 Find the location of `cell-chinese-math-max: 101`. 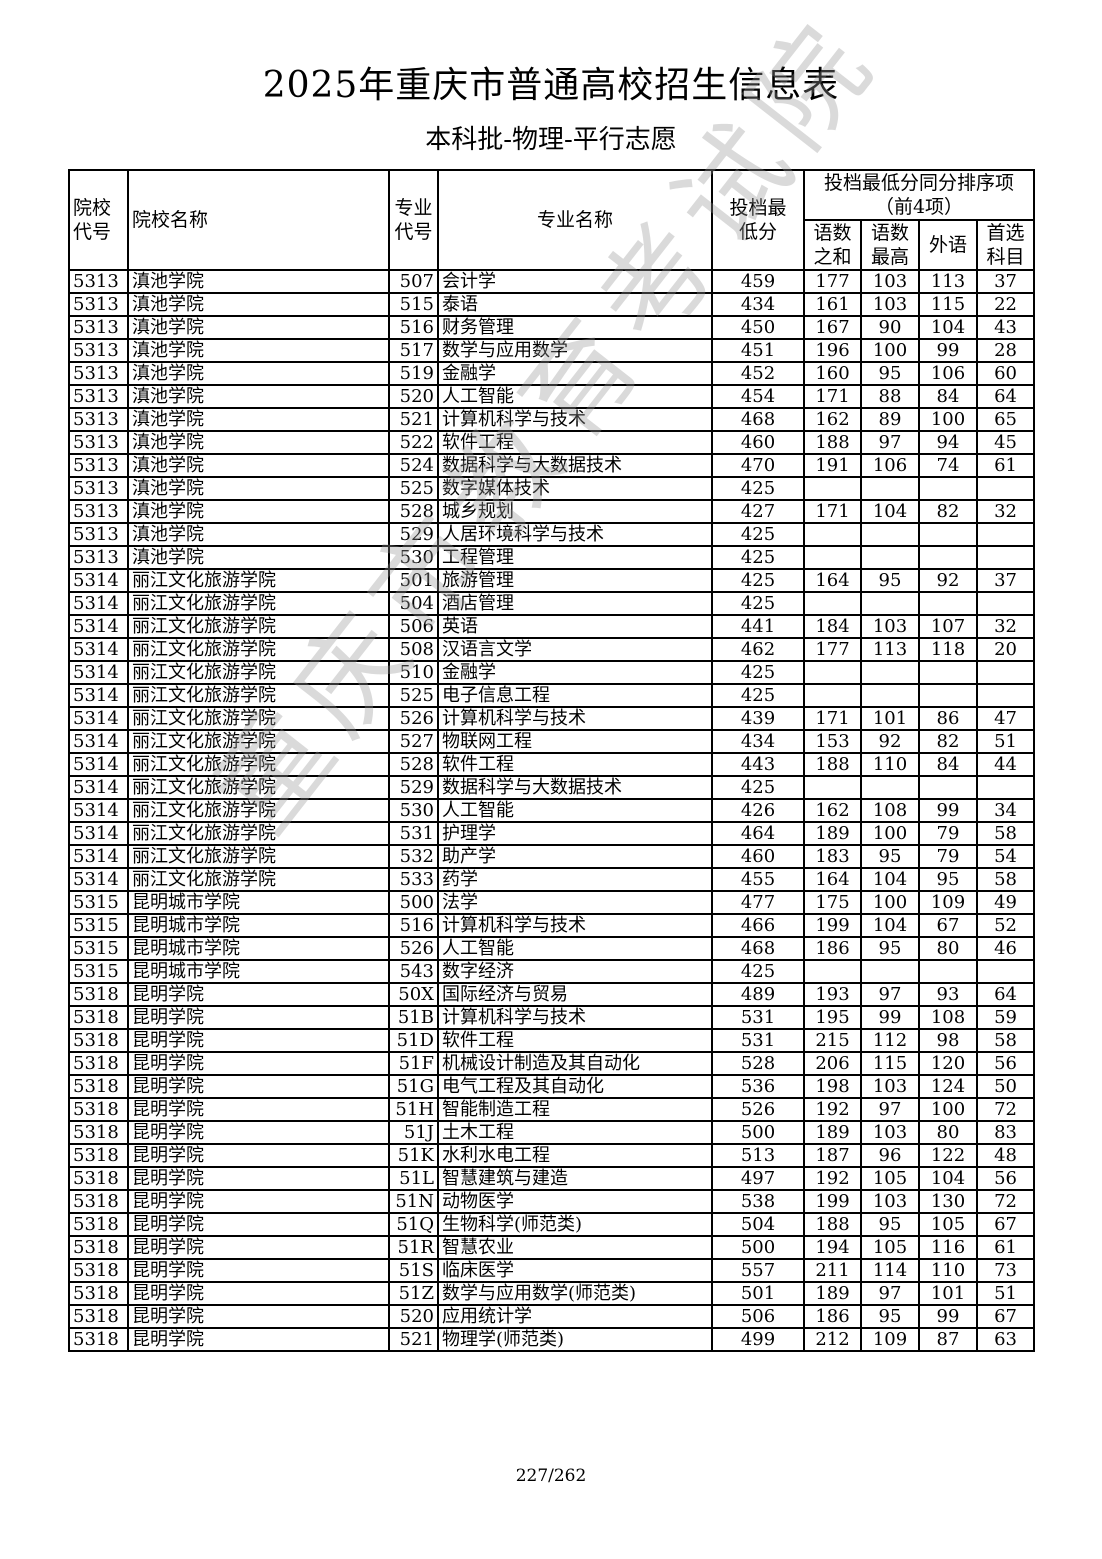

cell-chinese-math-max: 101 is located at coordinates (890, 718).